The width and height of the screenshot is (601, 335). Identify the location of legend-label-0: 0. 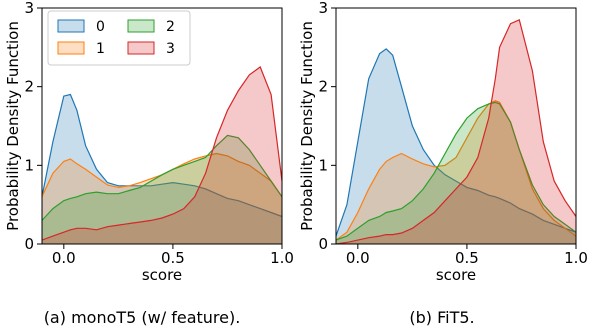
(100, 27).